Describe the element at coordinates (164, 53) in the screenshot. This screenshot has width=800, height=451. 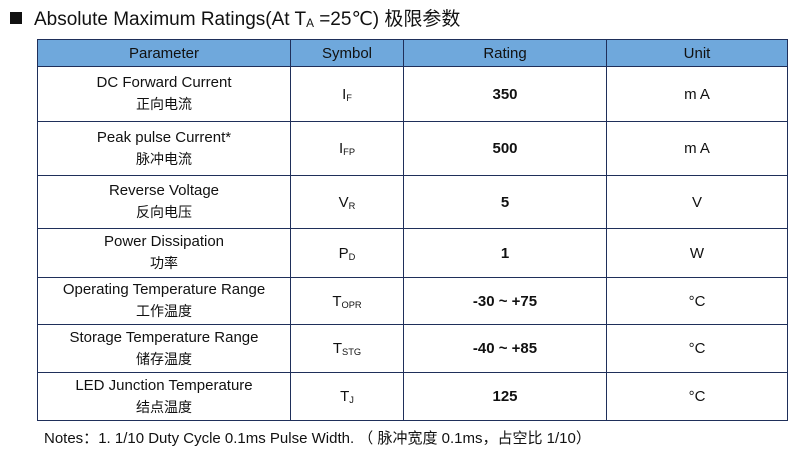
I see `column-header: Parameter` at that location.